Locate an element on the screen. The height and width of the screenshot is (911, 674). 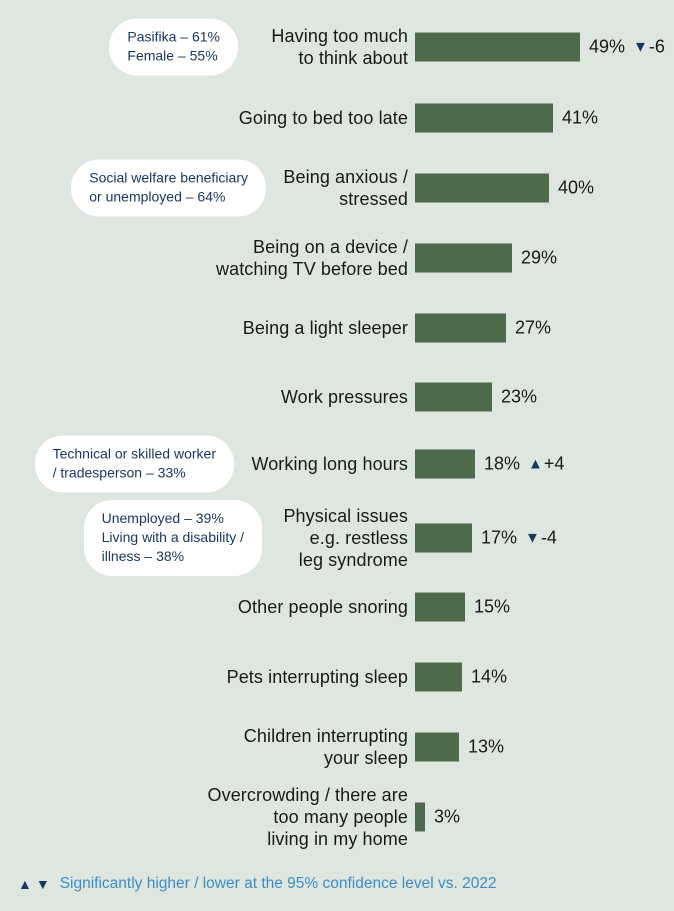
category-label: Working long hours is located at coordinates (278, 464).